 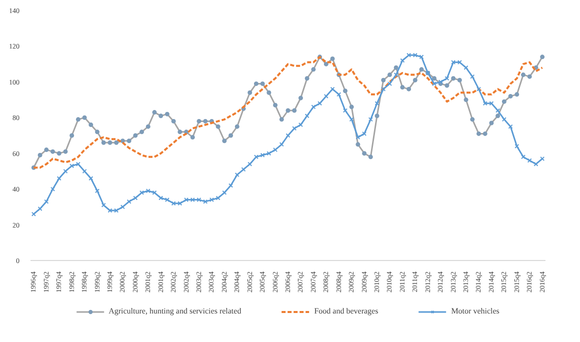 What do you see at coordinates (475, 311) in the screenshot?
I see `legend-label: Motor vehicles` at bounding box center [475, 311].